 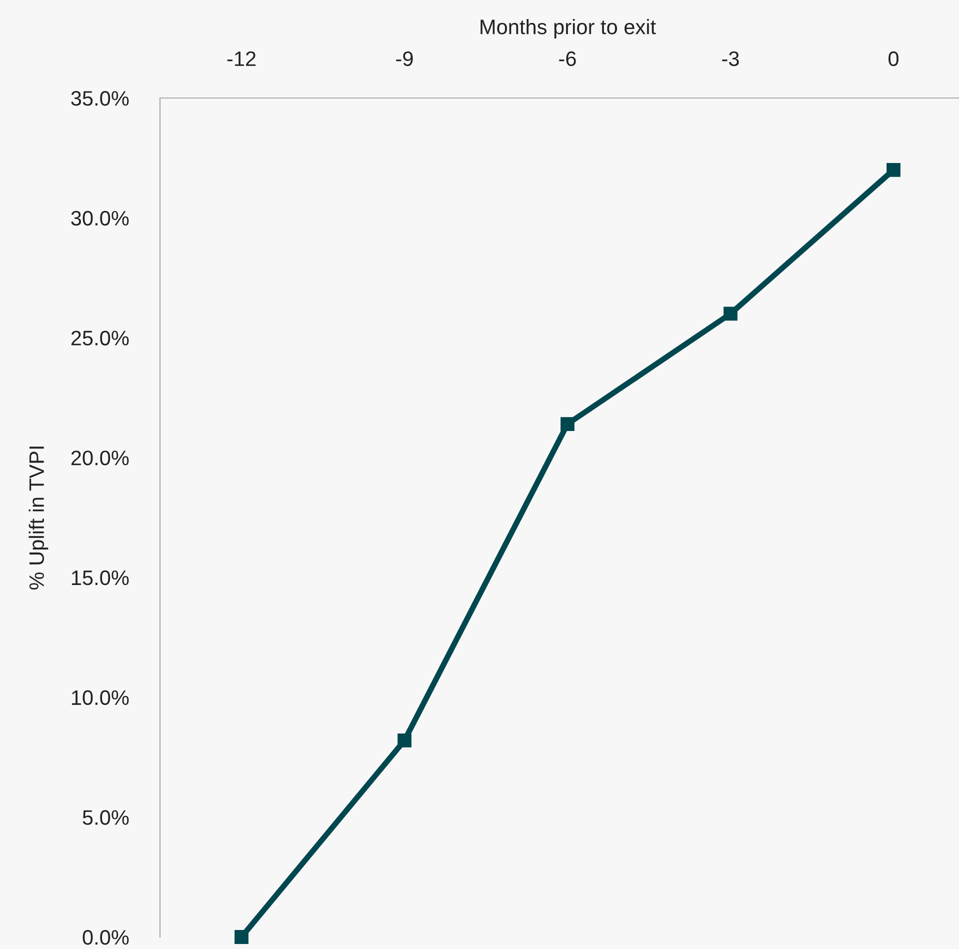 I want to click on y-axis-title: % Uplift in TVPI, so click(x=38, y=518).